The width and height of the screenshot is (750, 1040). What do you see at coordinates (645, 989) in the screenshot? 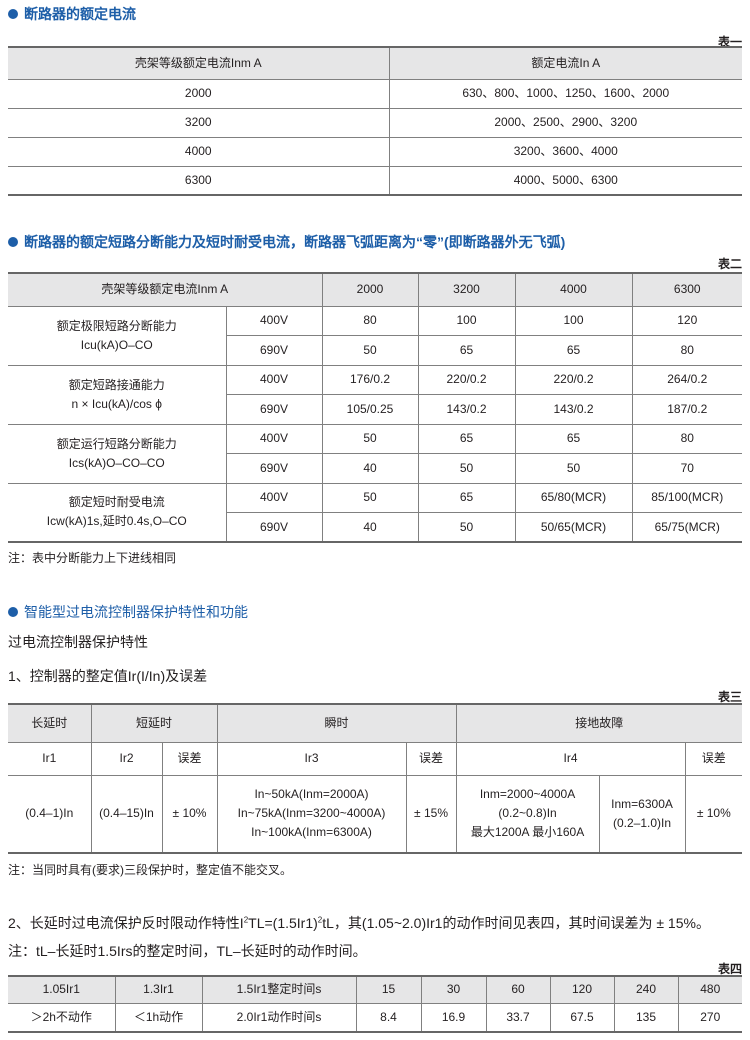
I see `table-cell: 240` at bounding box center [645, 989].